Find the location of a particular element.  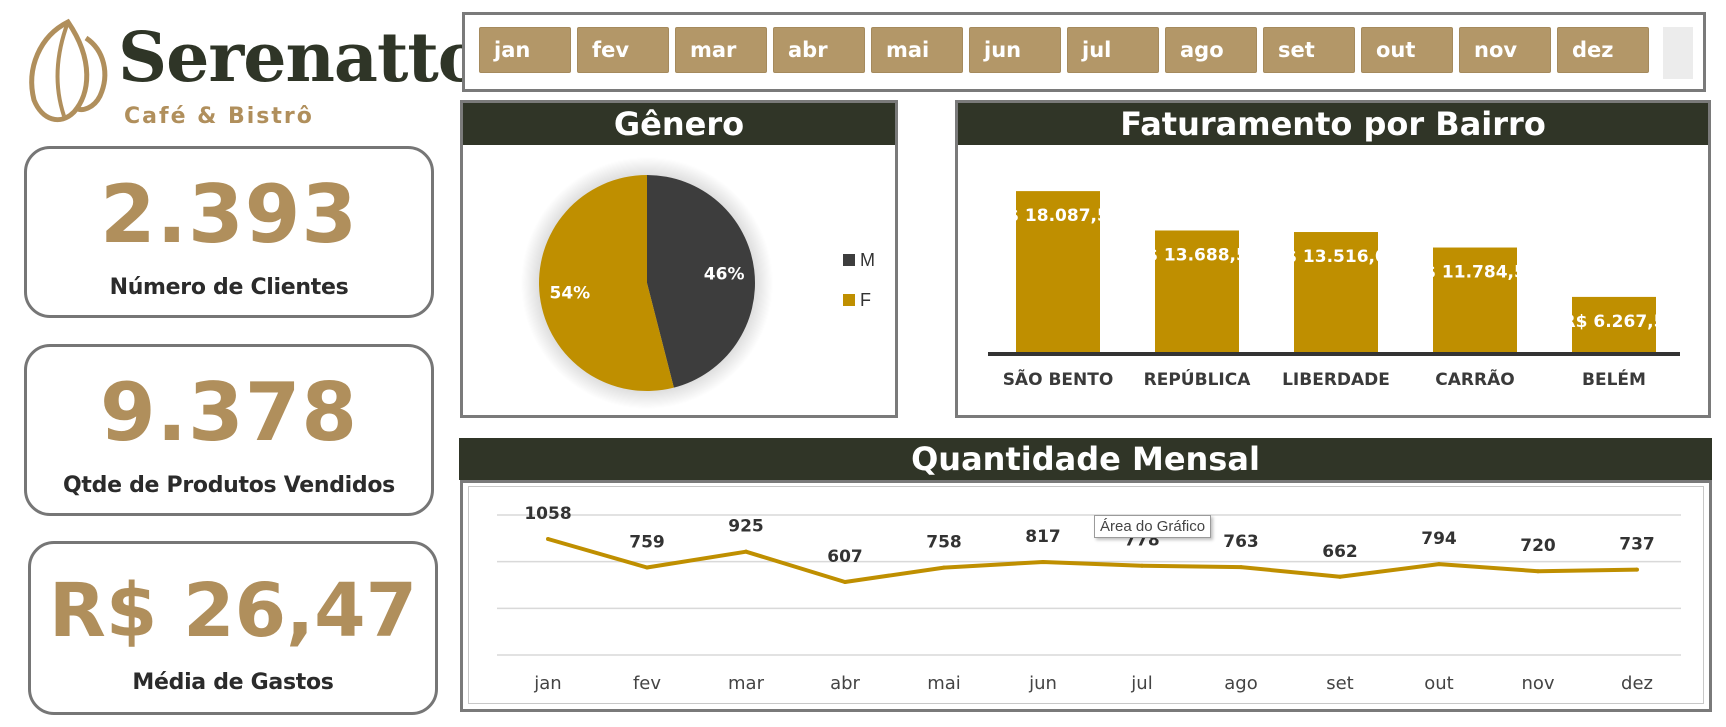

line-data-label-ago: 763 is located at coordinates (1241, 542).